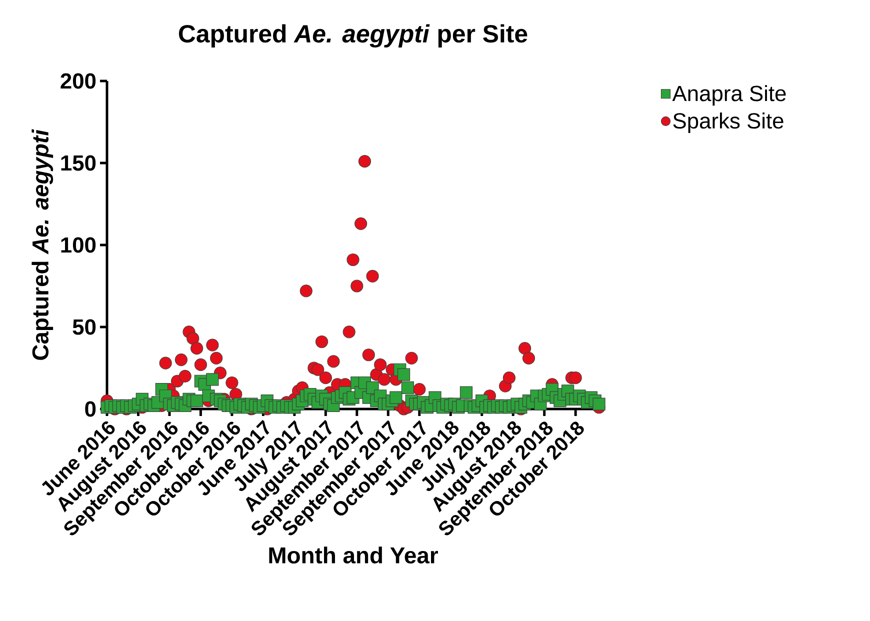 This screenshot has width=870, height=621. Describe the element at coordinates (84, 327) in the screenshot. I see `y-tick-label: 50` at that location.